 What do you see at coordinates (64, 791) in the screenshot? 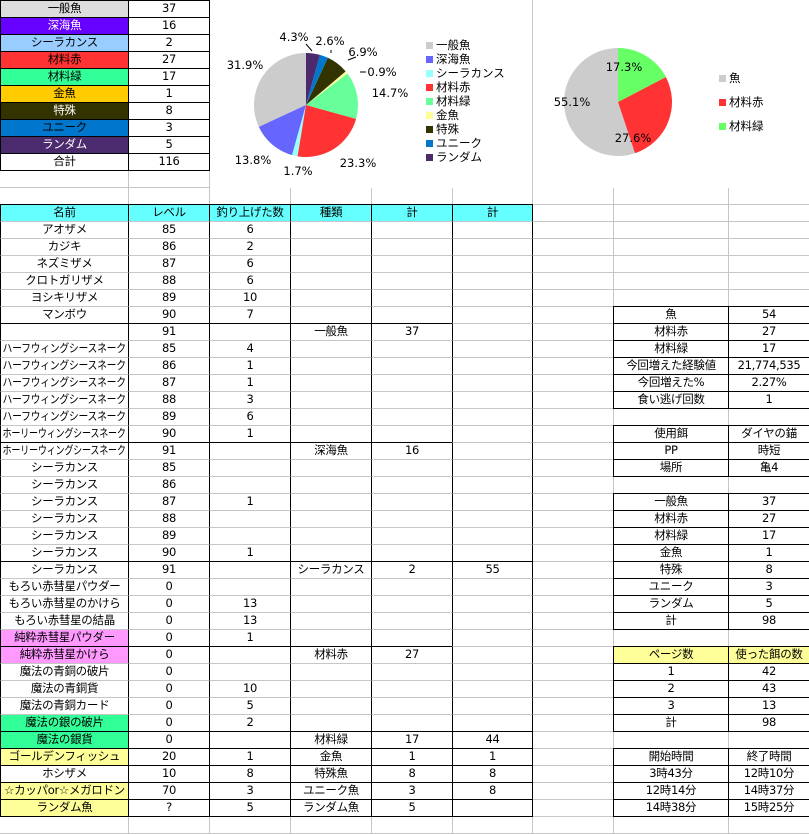
I see `fish-name-cell: ☆カッパor☆メガロドン` at bounding box center [64, 791].